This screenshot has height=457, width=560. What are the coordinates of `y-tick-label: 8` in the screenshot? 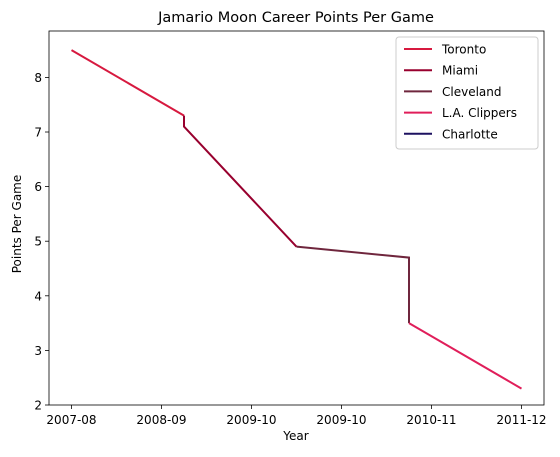 It's located at (38, 78).